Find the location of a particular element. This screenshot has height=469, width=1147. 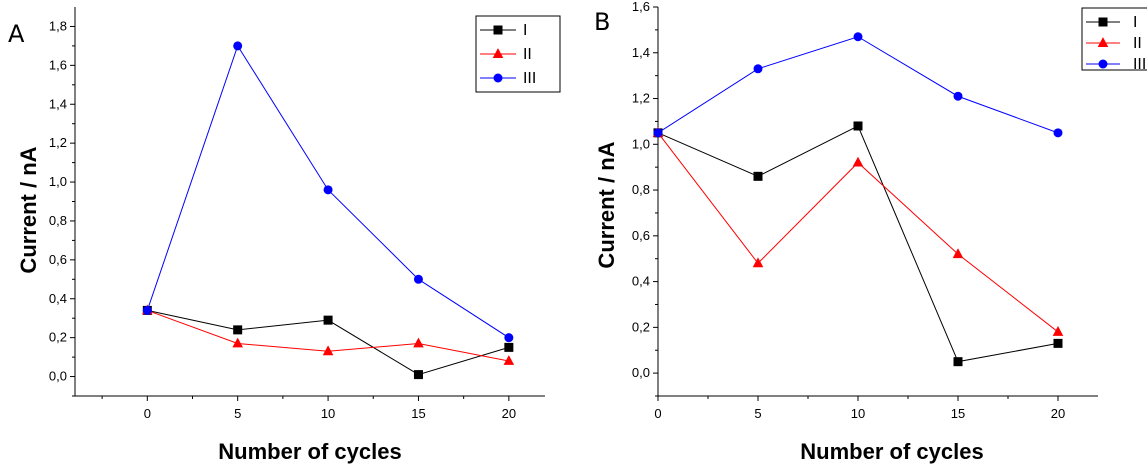

y-tick-label: 1,8 is located at coordinates (58, 25).